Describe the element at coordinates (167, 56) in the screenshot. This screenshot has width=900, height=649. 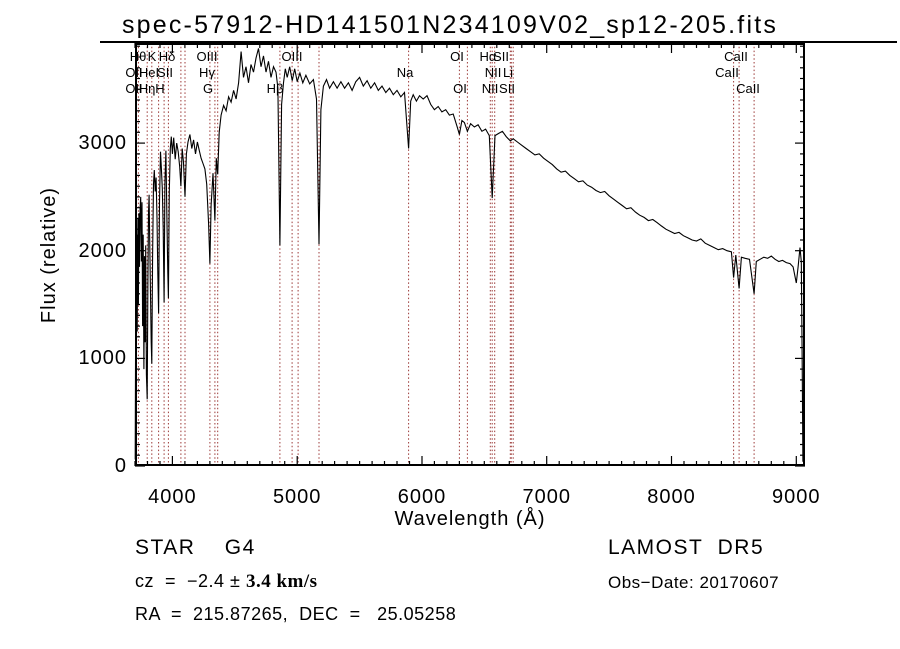
I see `spectral-line-label: Hδ` at that location.